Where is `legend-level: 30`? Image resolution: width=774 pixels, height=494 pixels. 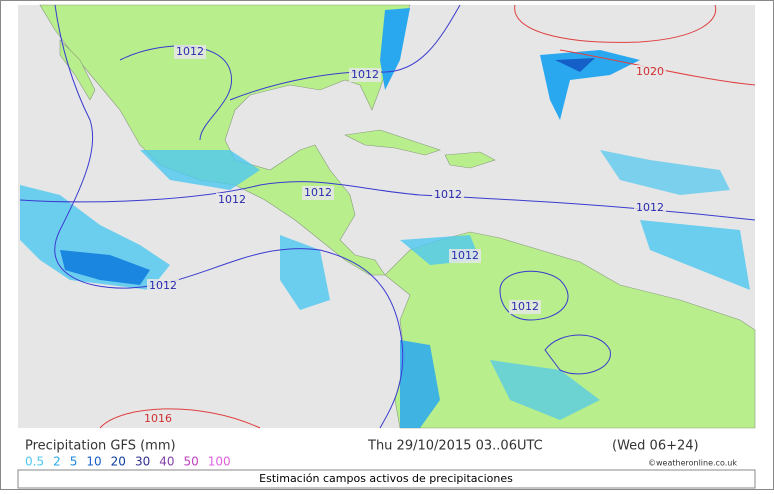
legend-level: 30 is located at coordinates (142, 462).